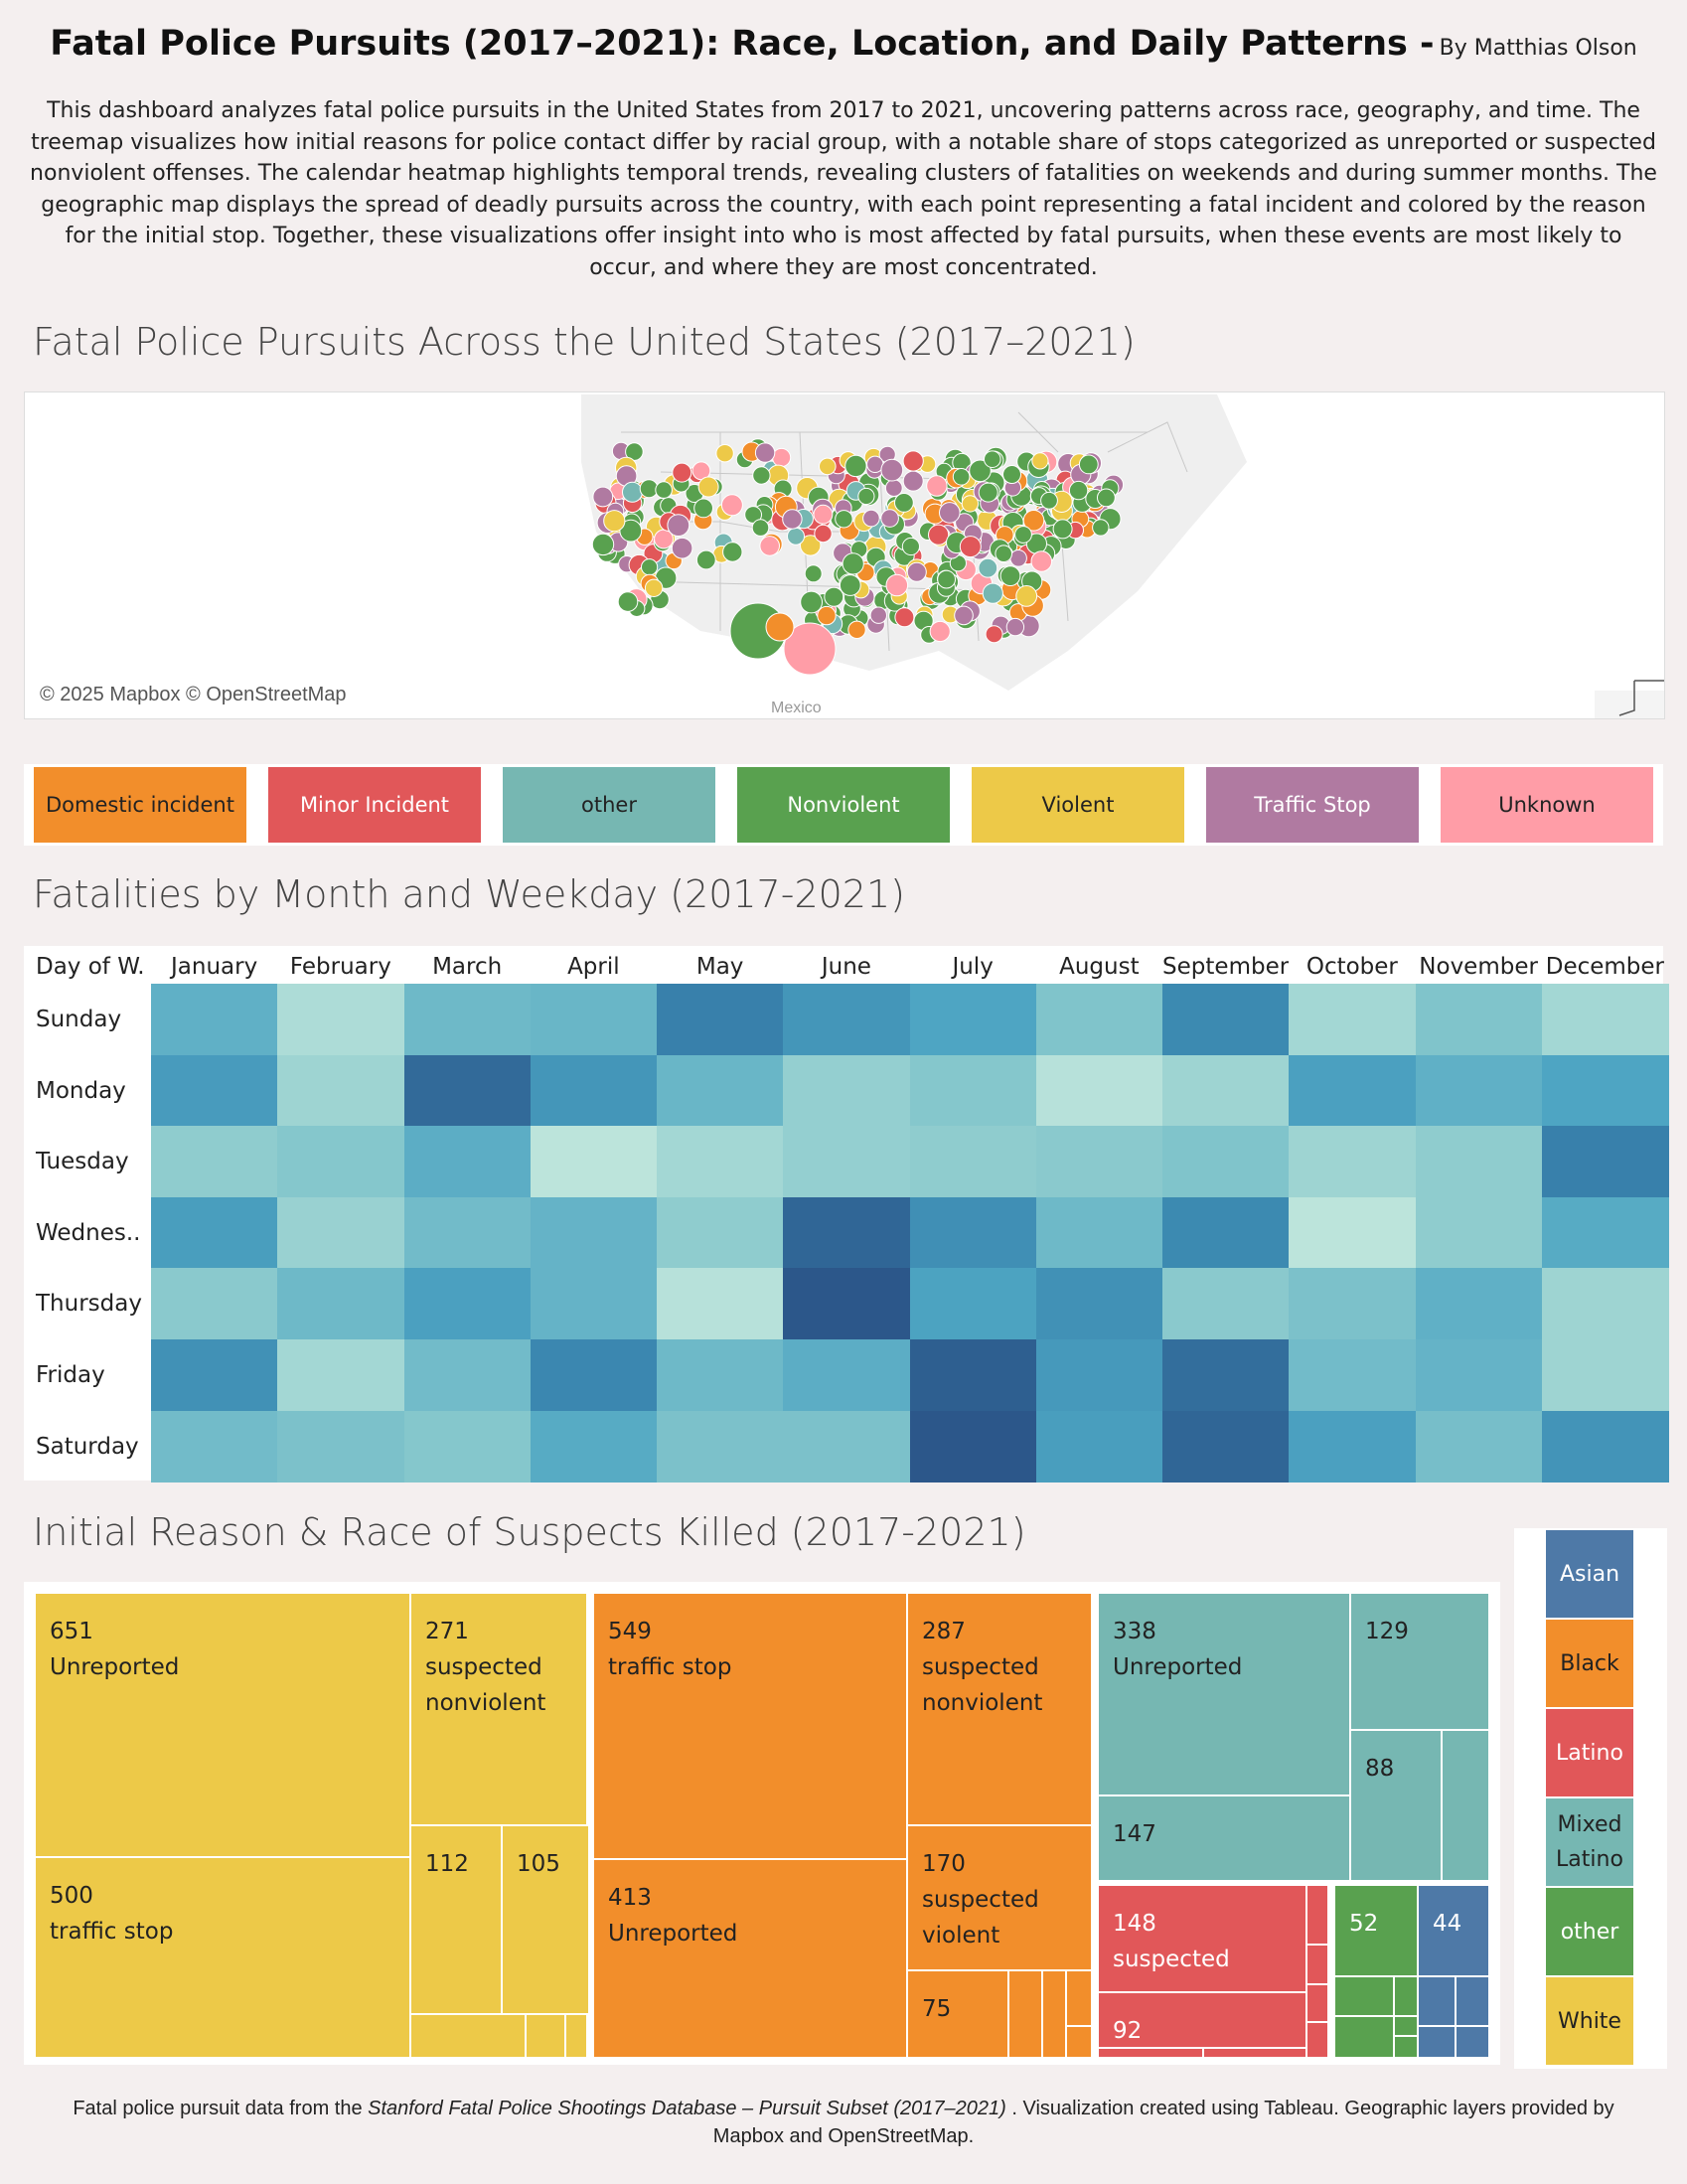  Describe the element at coordinates (957, 2014) in the screenshot. I see `treemap-tile: 75` at that location.